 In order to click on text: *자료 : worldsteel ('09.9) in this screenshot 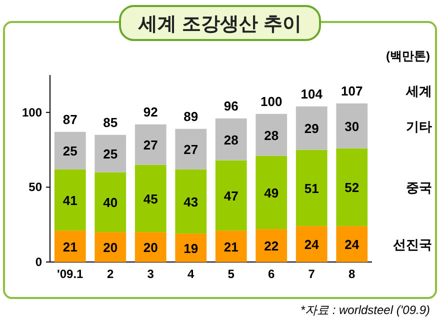, I will do `click(365, 310)`.